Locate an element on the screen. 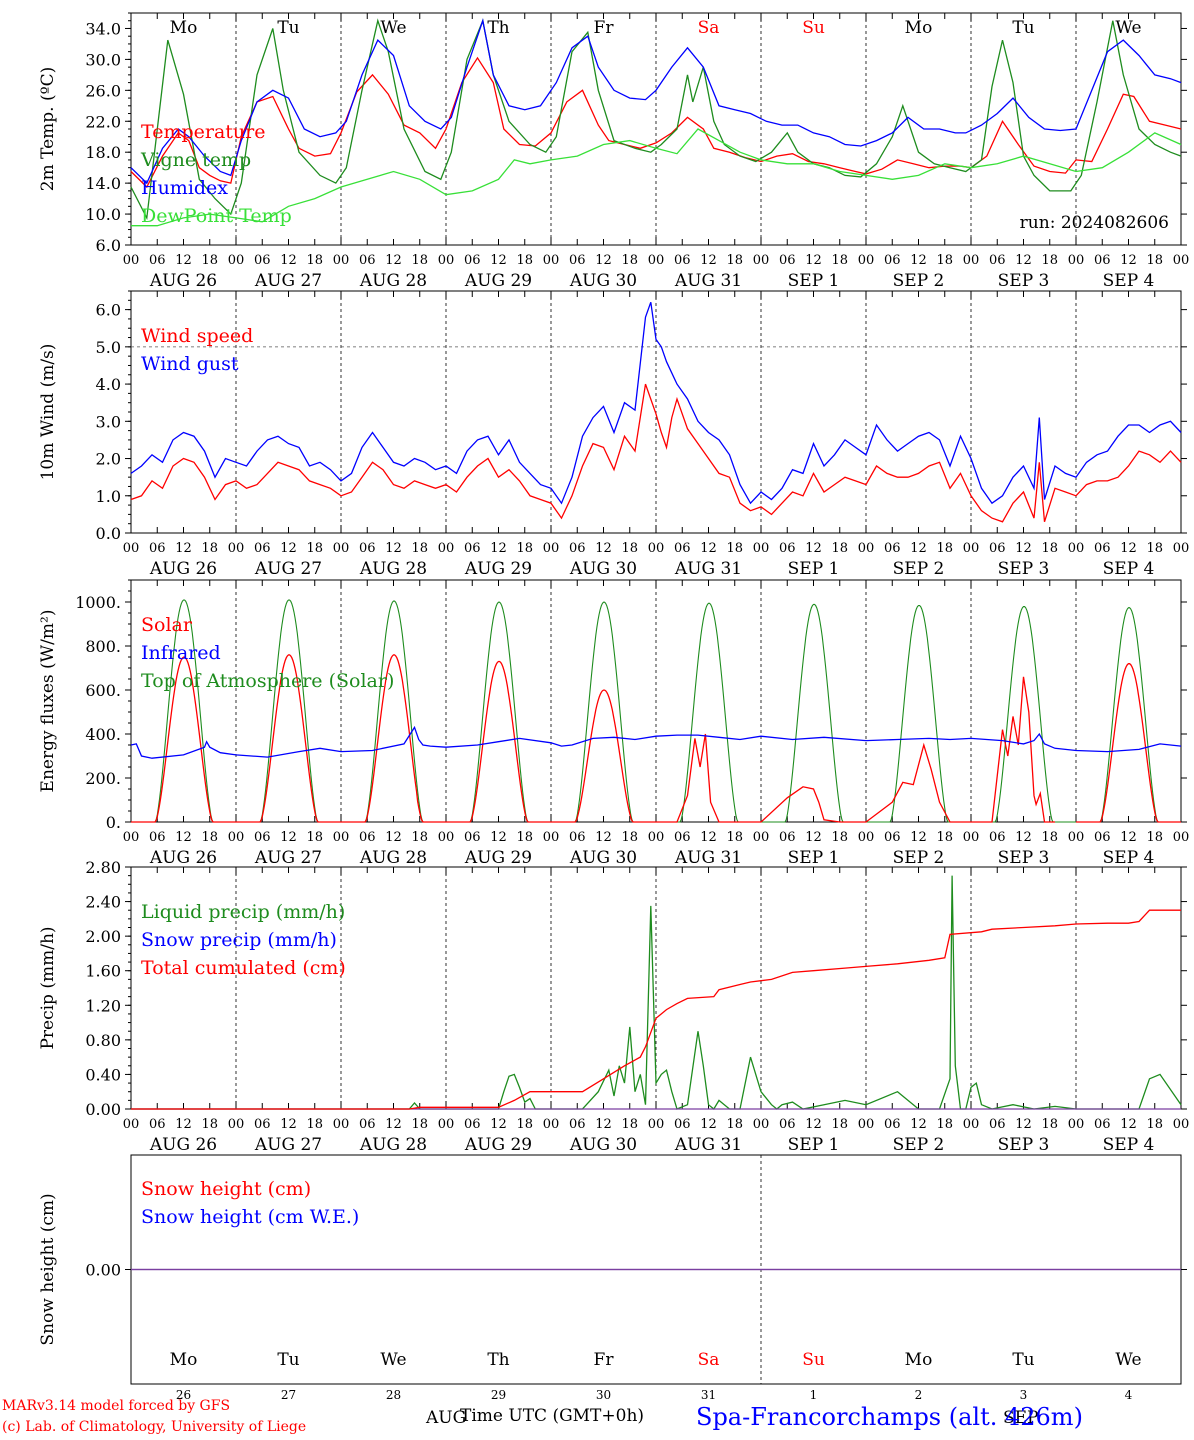 Image resolution: width=1194 pixels, height=1440 pixels. station-name: Spa-Francorchamps (alt. 426m) is located at coordinates (889, 1417).